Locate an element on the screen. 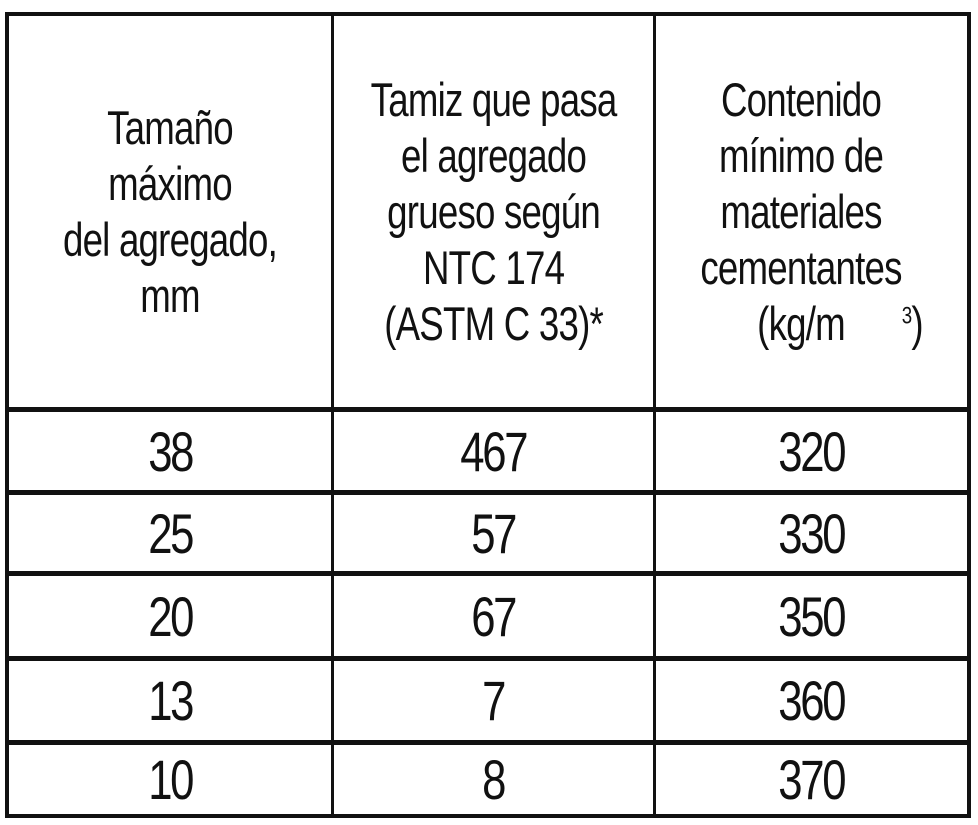  cell-value: 13 is located at coordinates (171, 700).